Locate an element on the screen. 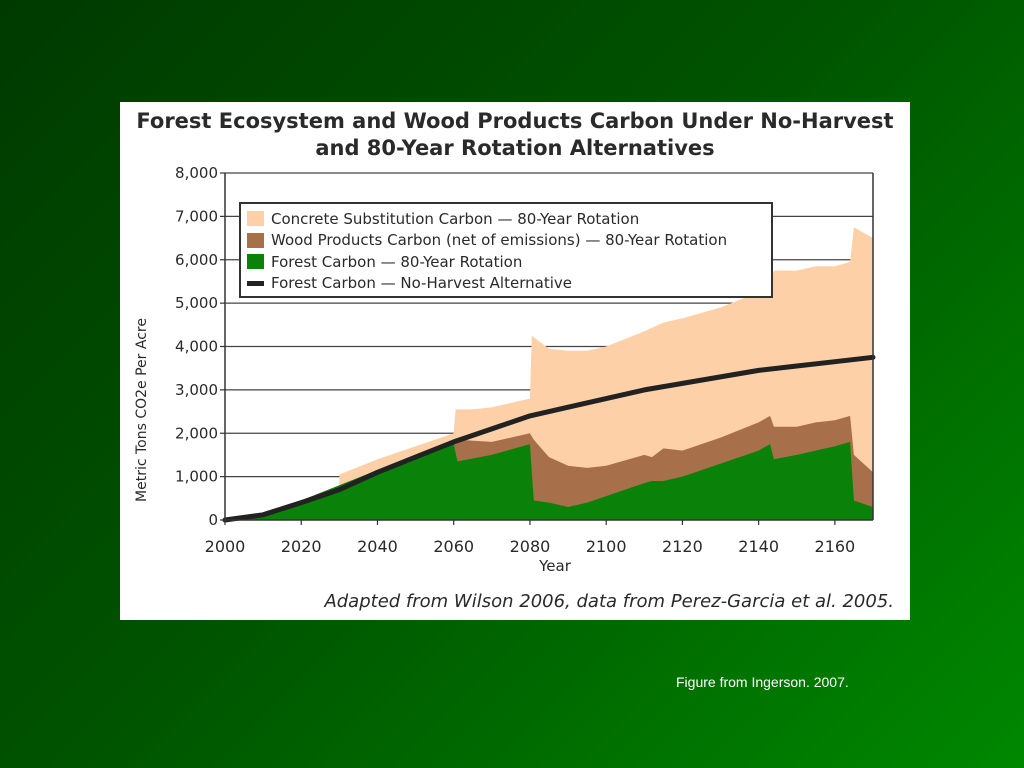 This screenshot has height=768, width=1024. x-tick-label-2040: 2040 is located at coordinates (377, 546).